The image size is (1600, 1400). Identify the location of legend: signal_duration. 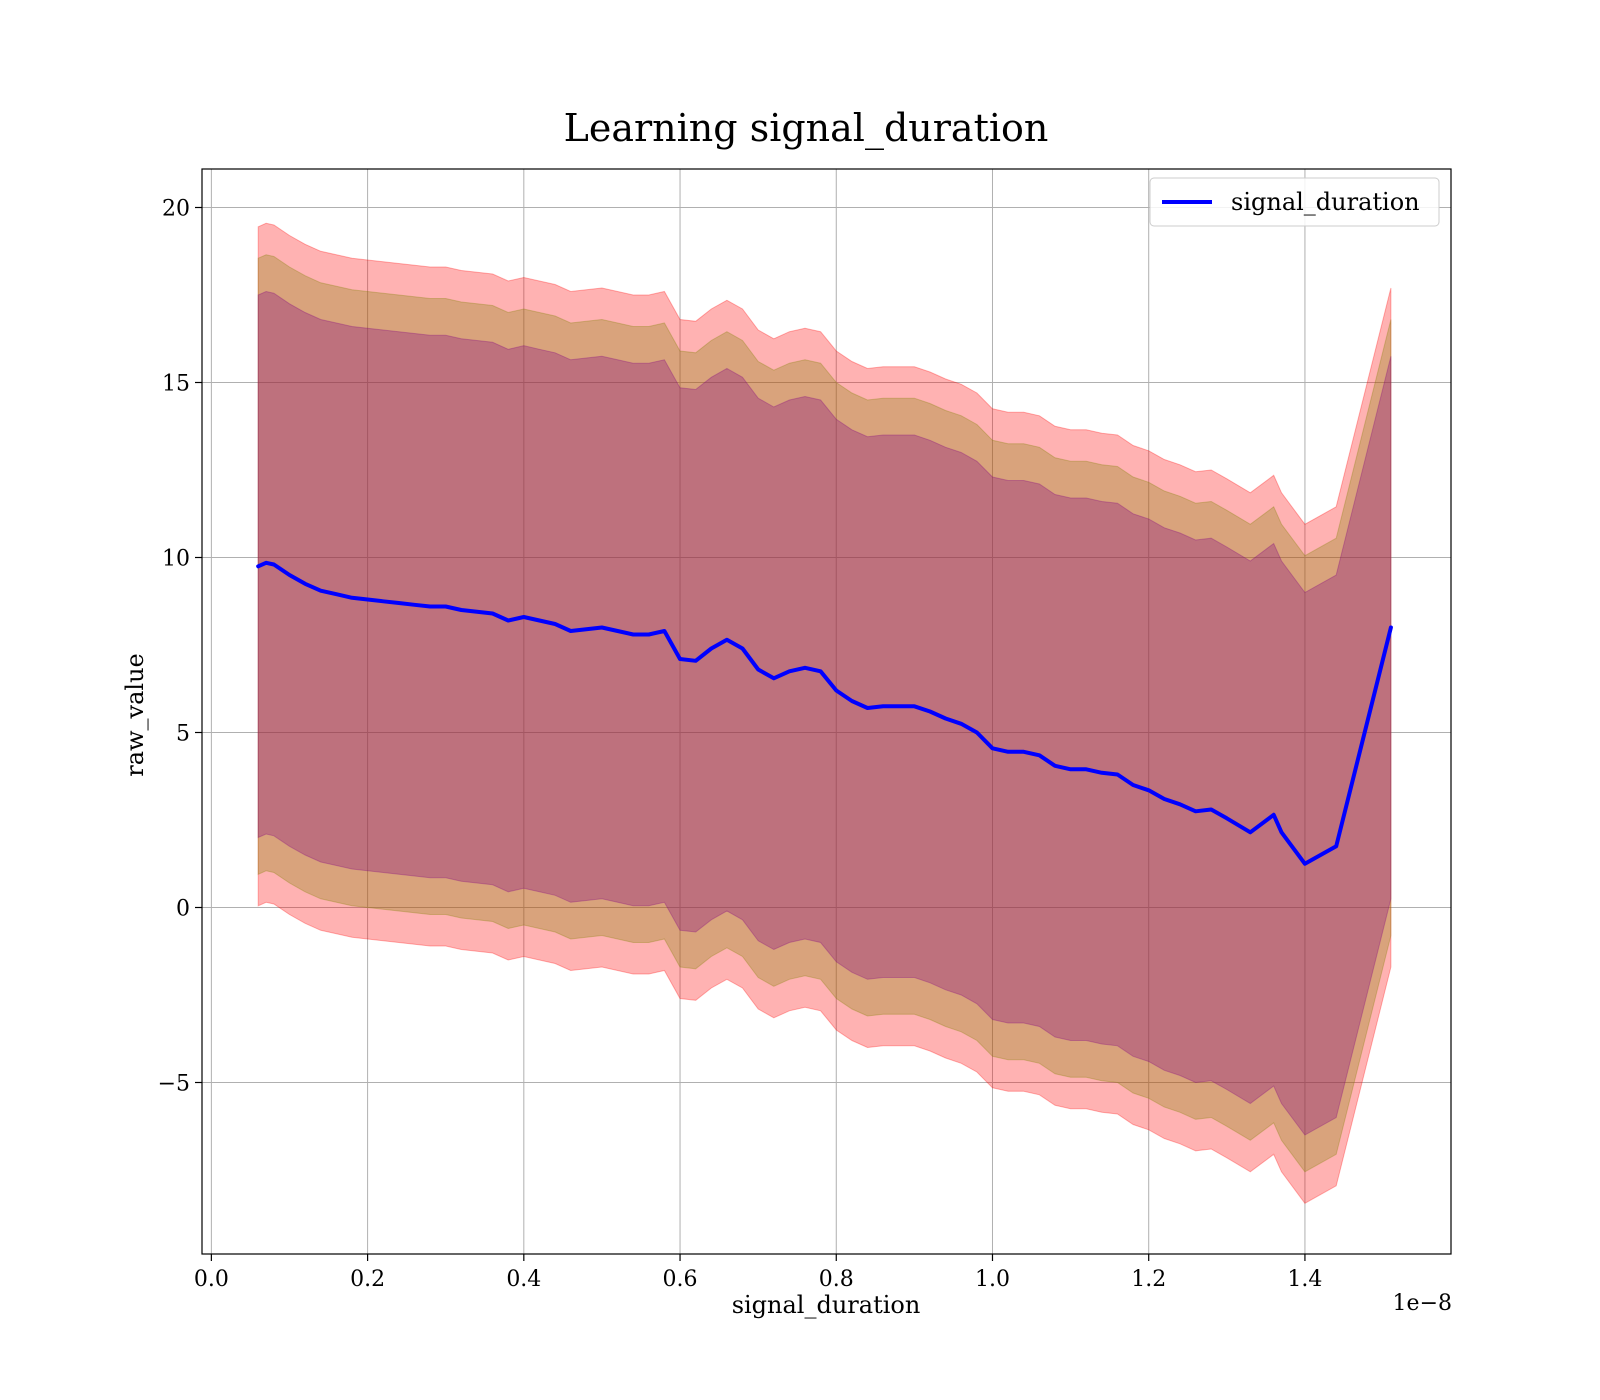
(1294, 202).